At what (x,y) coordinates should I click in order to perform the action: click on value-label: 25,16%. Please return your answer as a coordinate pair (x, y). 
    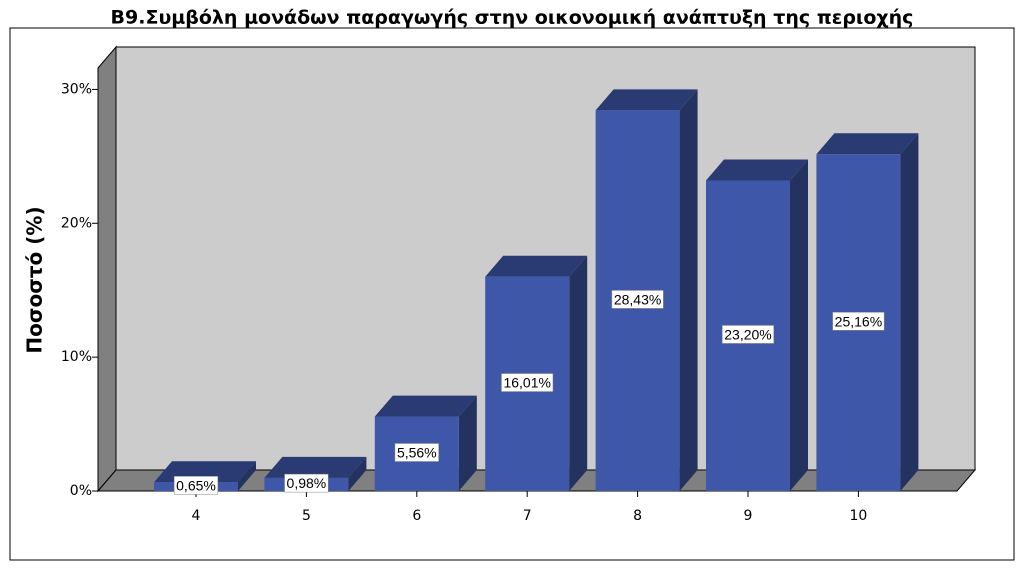
    Looking at the image, I should click on (858, 321).